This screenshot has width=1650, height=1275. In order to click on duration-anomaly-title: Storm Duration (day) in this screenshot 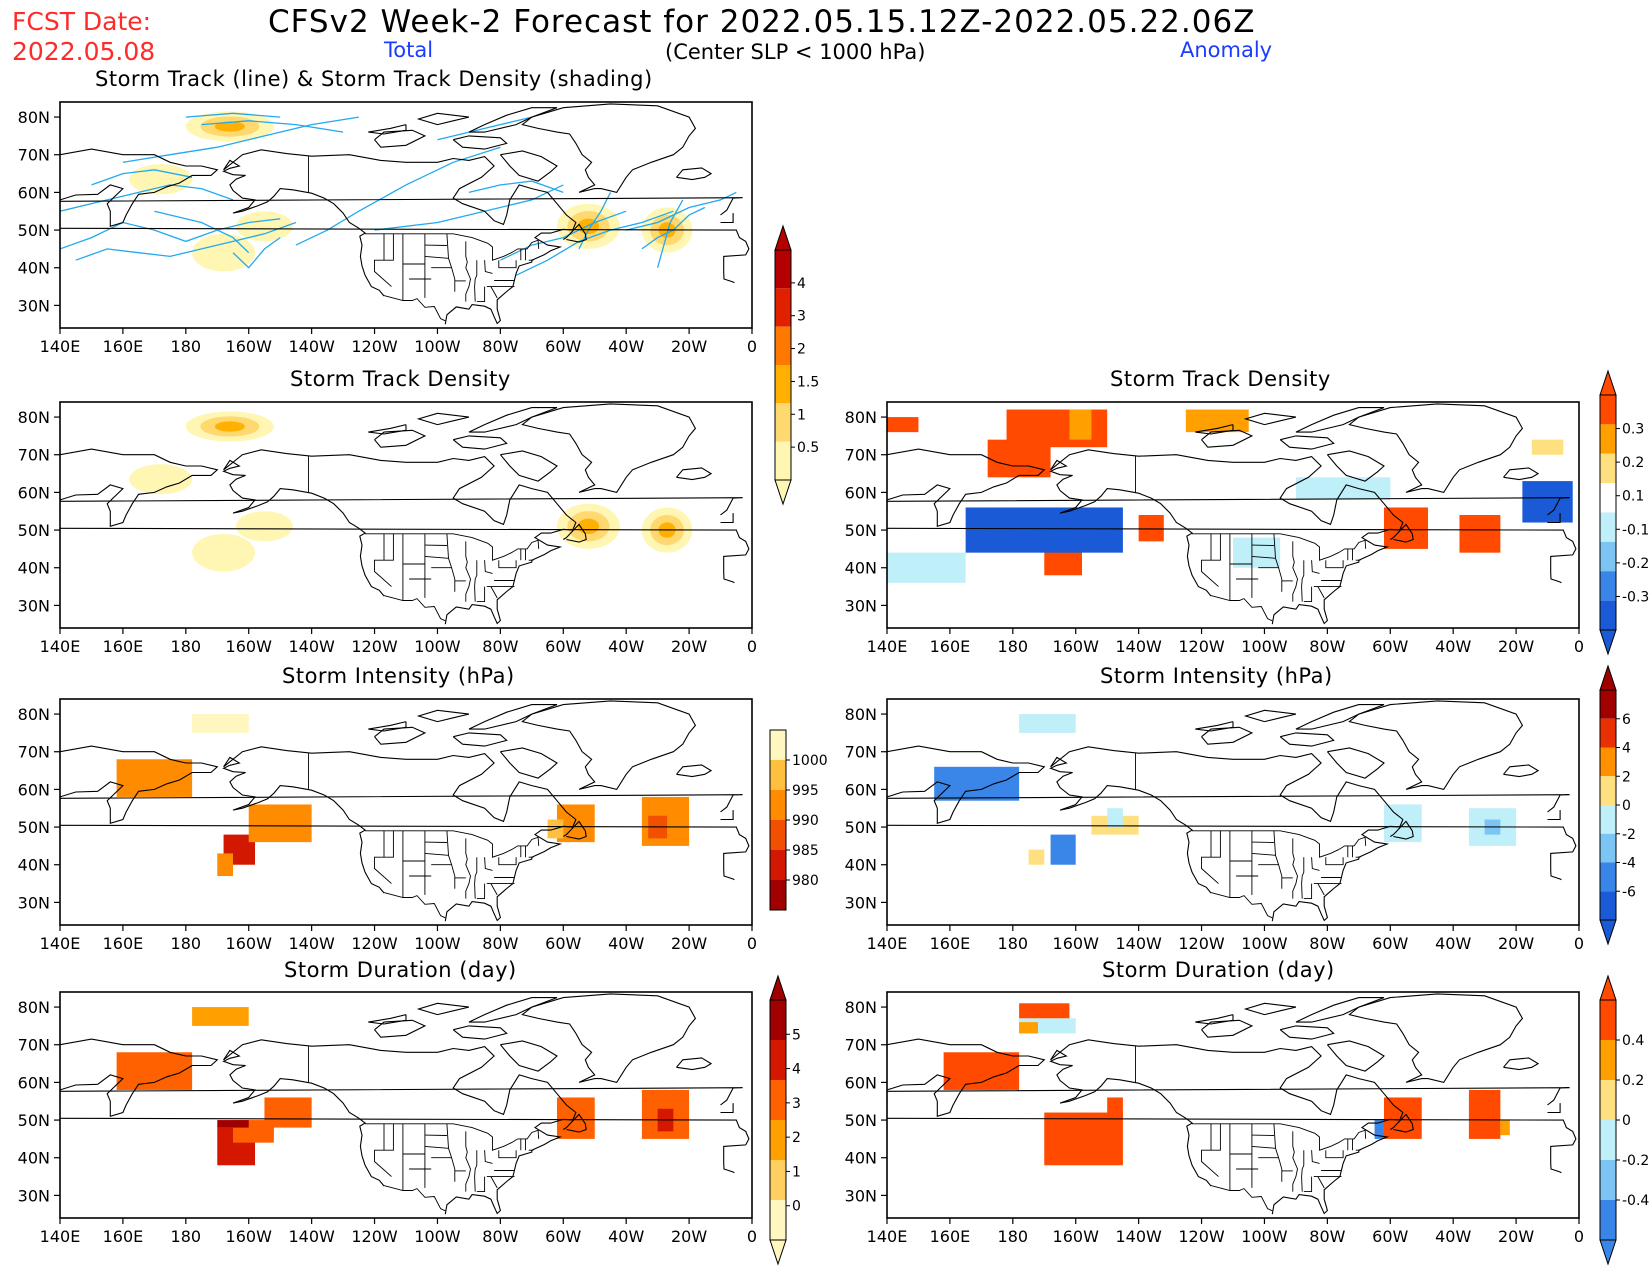, I will do `click(1218, 970)`.